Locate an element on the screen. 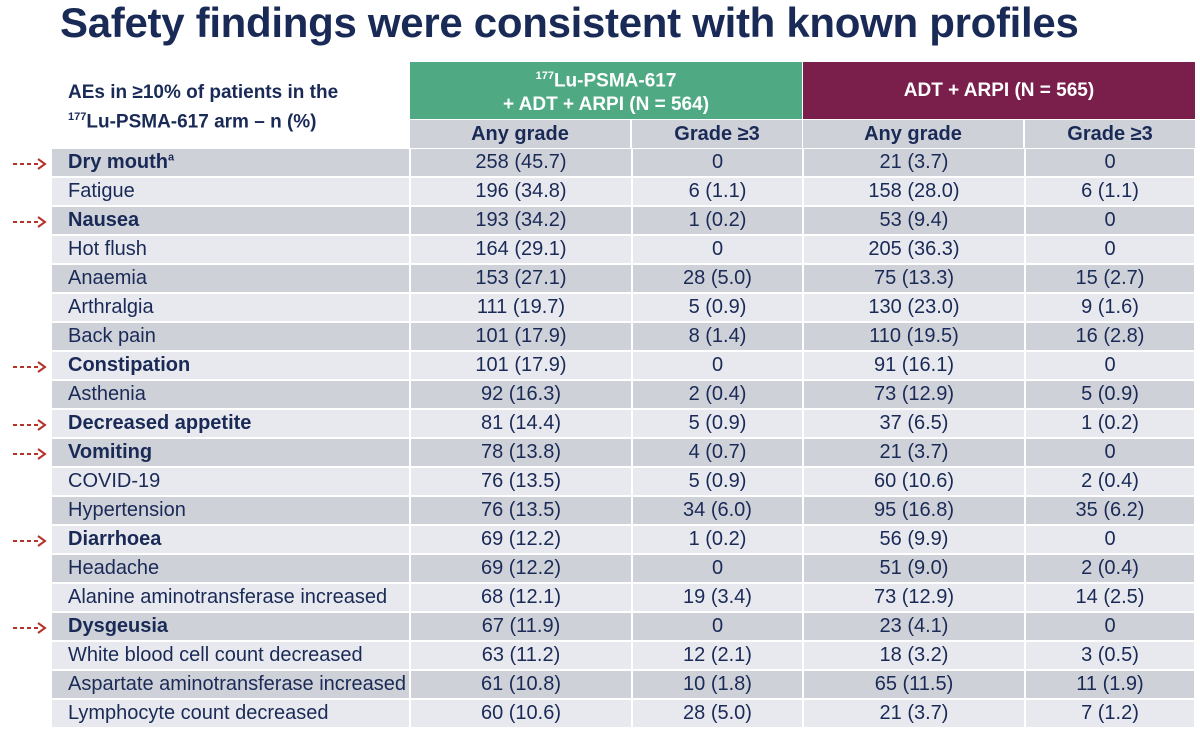 The width and height of the screenshot is (1200, 733). arm2-grade3-cell-text: 35 (6.2) is located at coordinates (1110, 510).